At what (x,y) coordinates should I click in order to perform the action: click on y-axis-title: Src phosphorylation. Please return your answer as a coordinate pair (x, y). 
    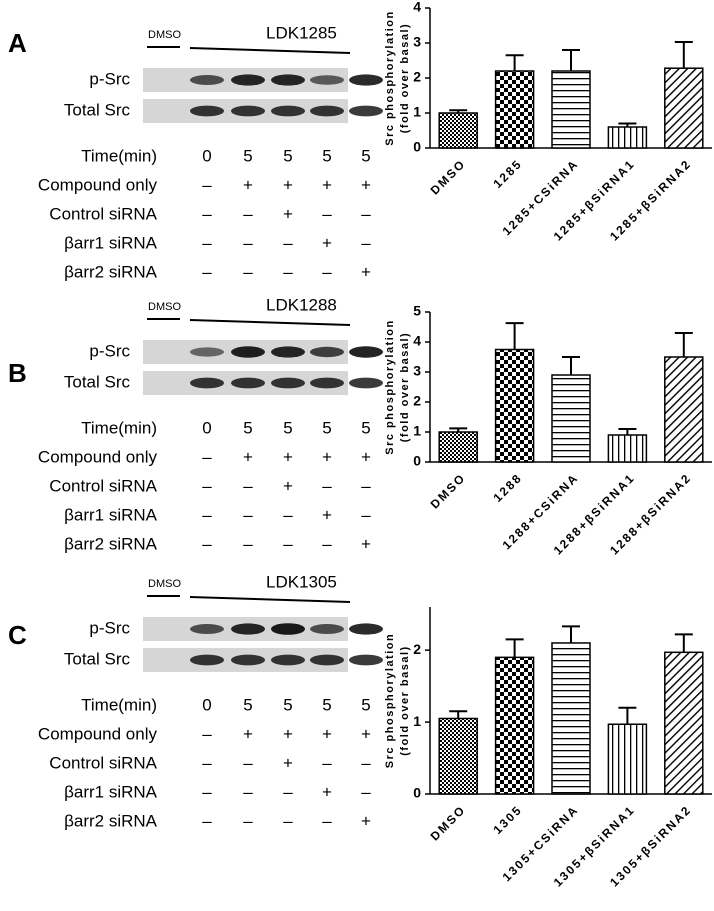
    Looking at the image, I should click on (390, 77).